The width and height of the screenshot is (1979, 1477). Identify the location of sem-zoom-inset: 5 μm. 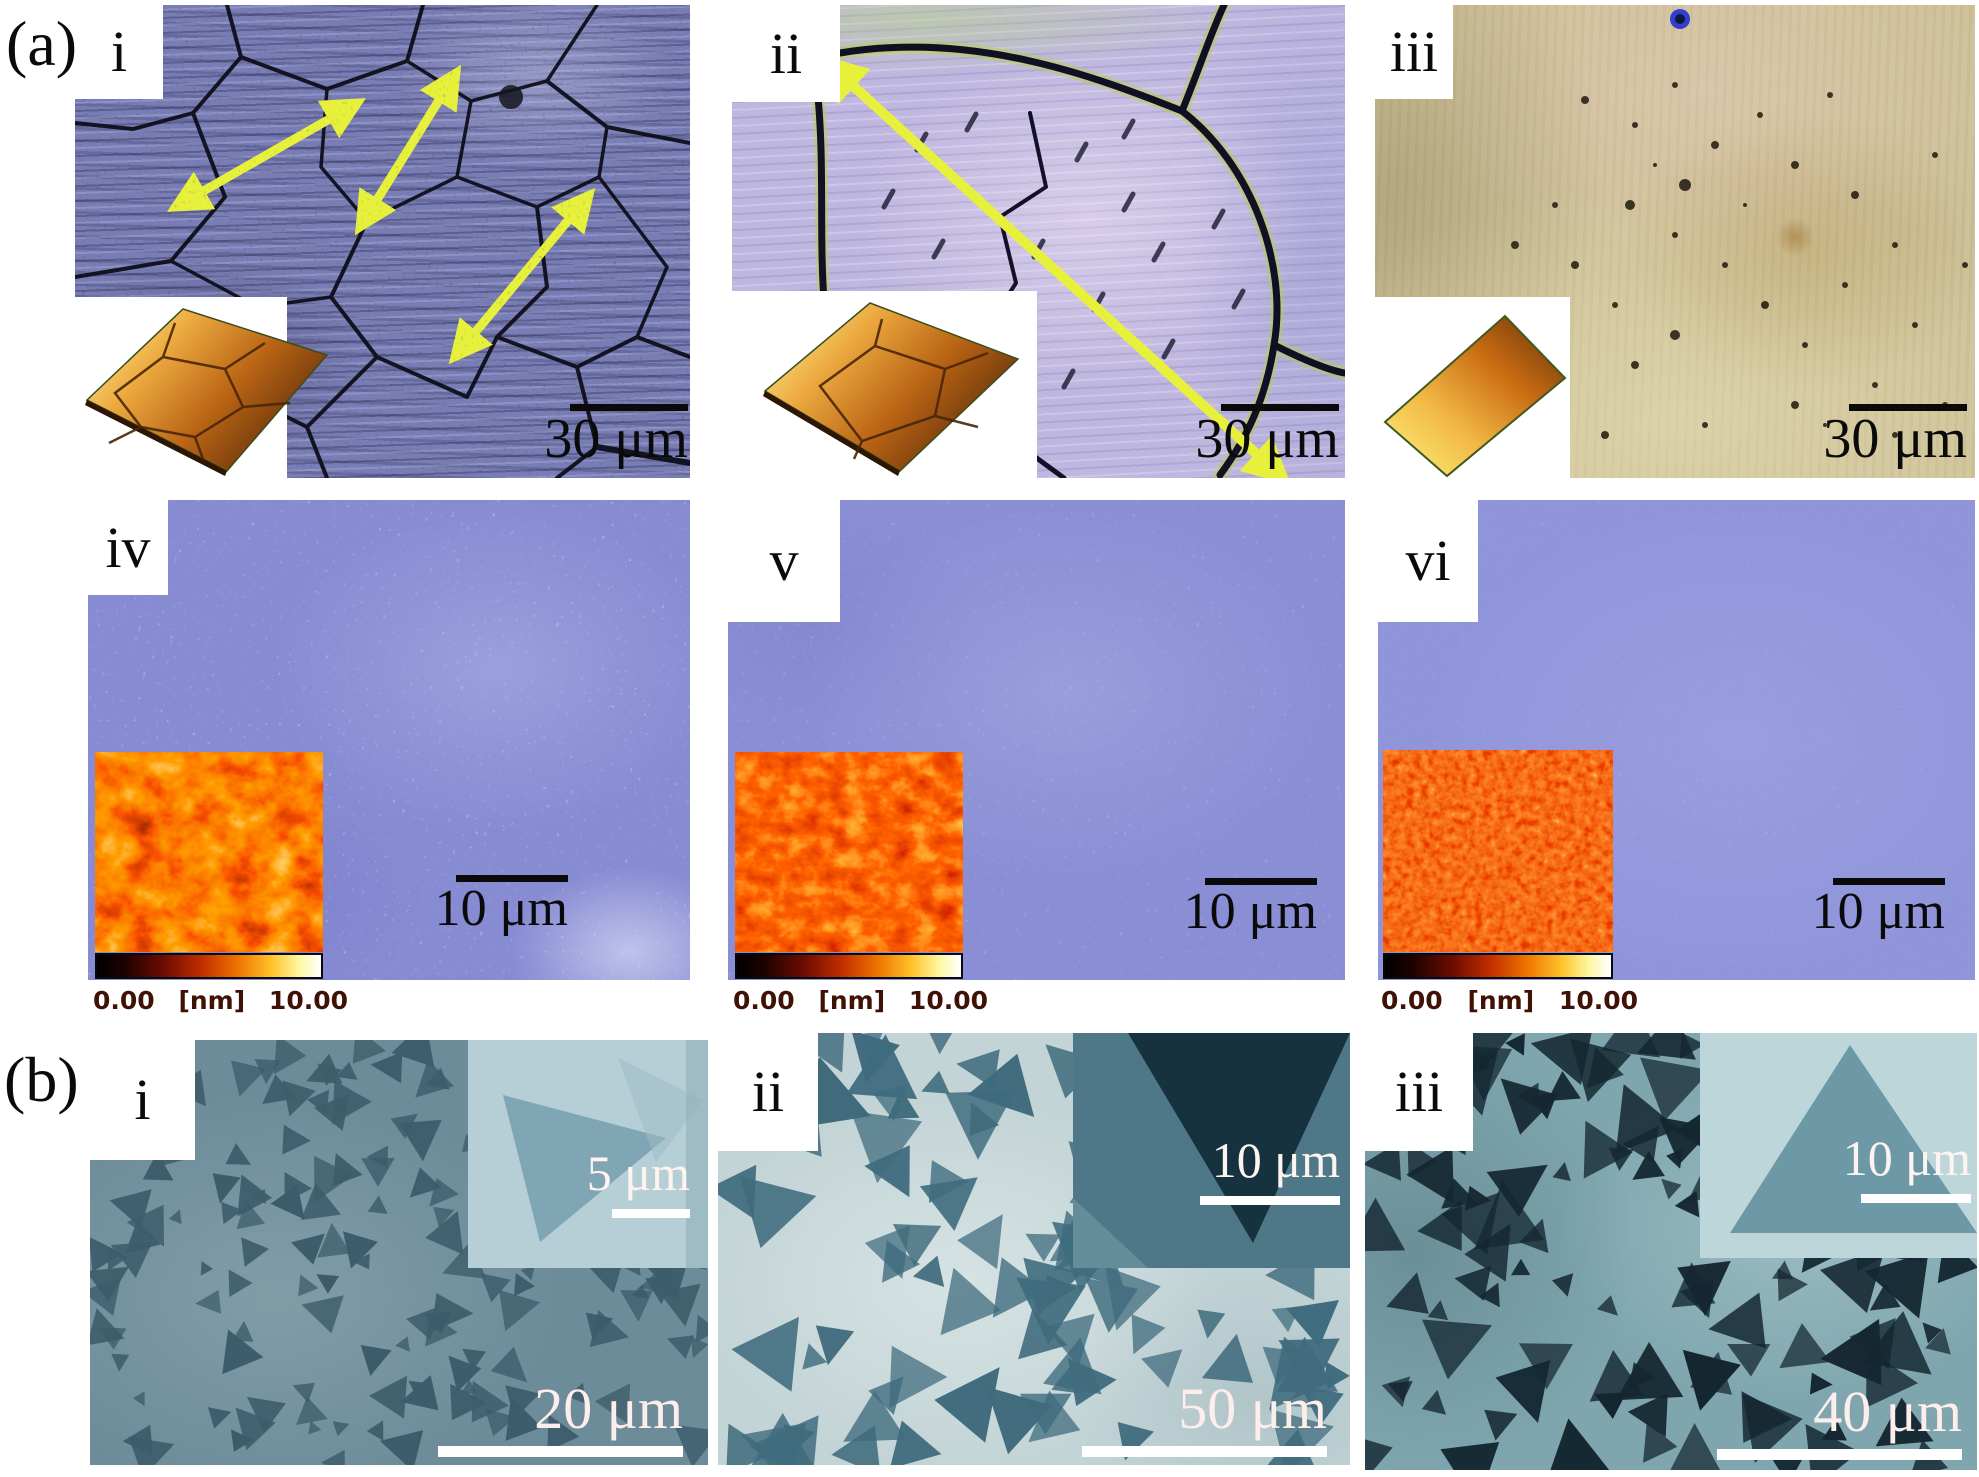
(588, 1154).